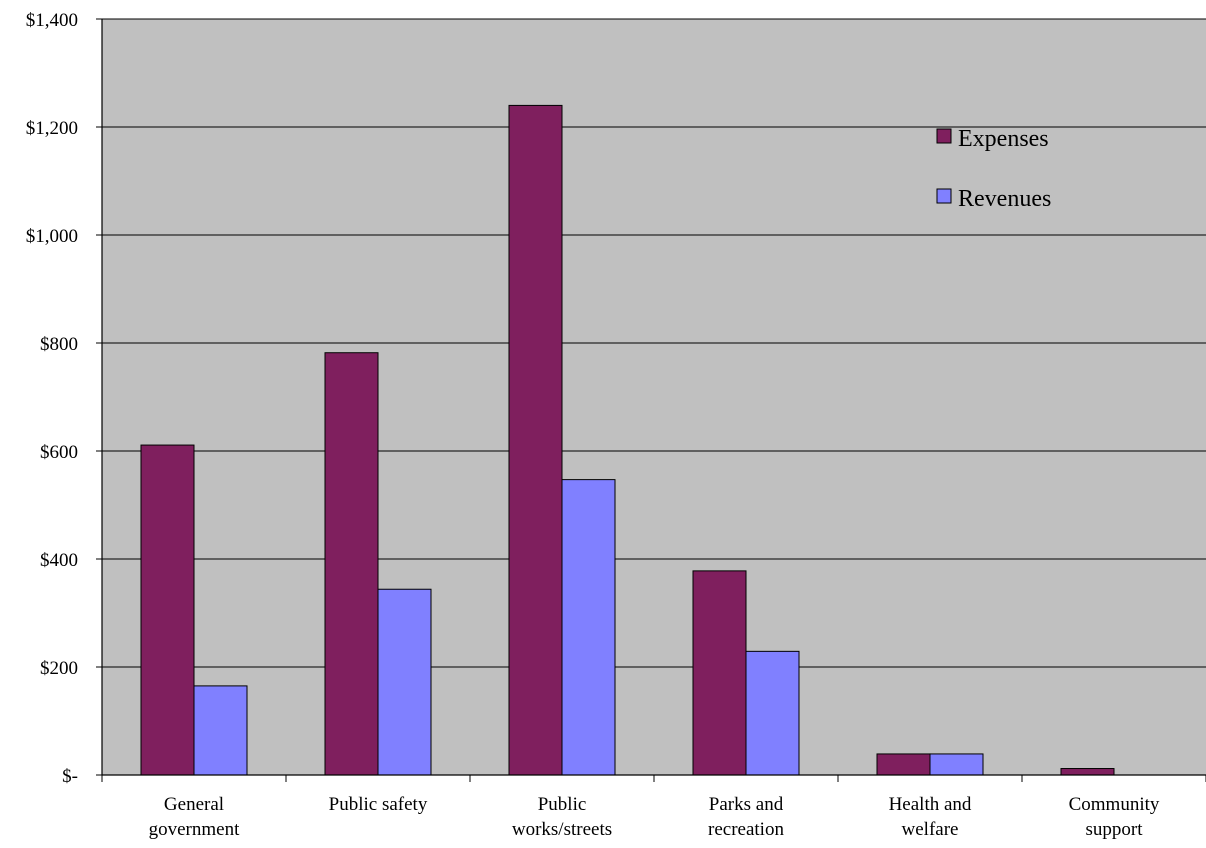 The width and height of the screenshot is (1206, 848). I want to click on y-tick-label: $-, so click(70, 776).